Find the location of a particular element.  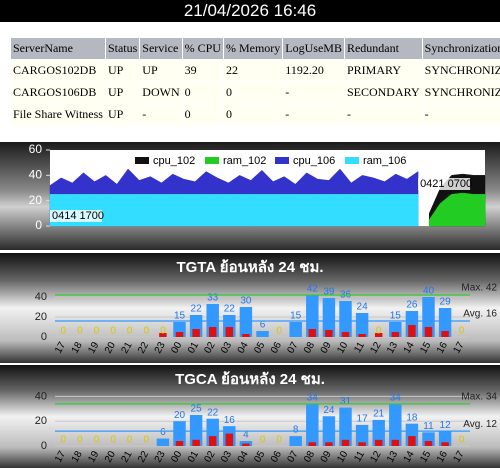

table-cell: File Share Witness is located at coordinates (58, 114).